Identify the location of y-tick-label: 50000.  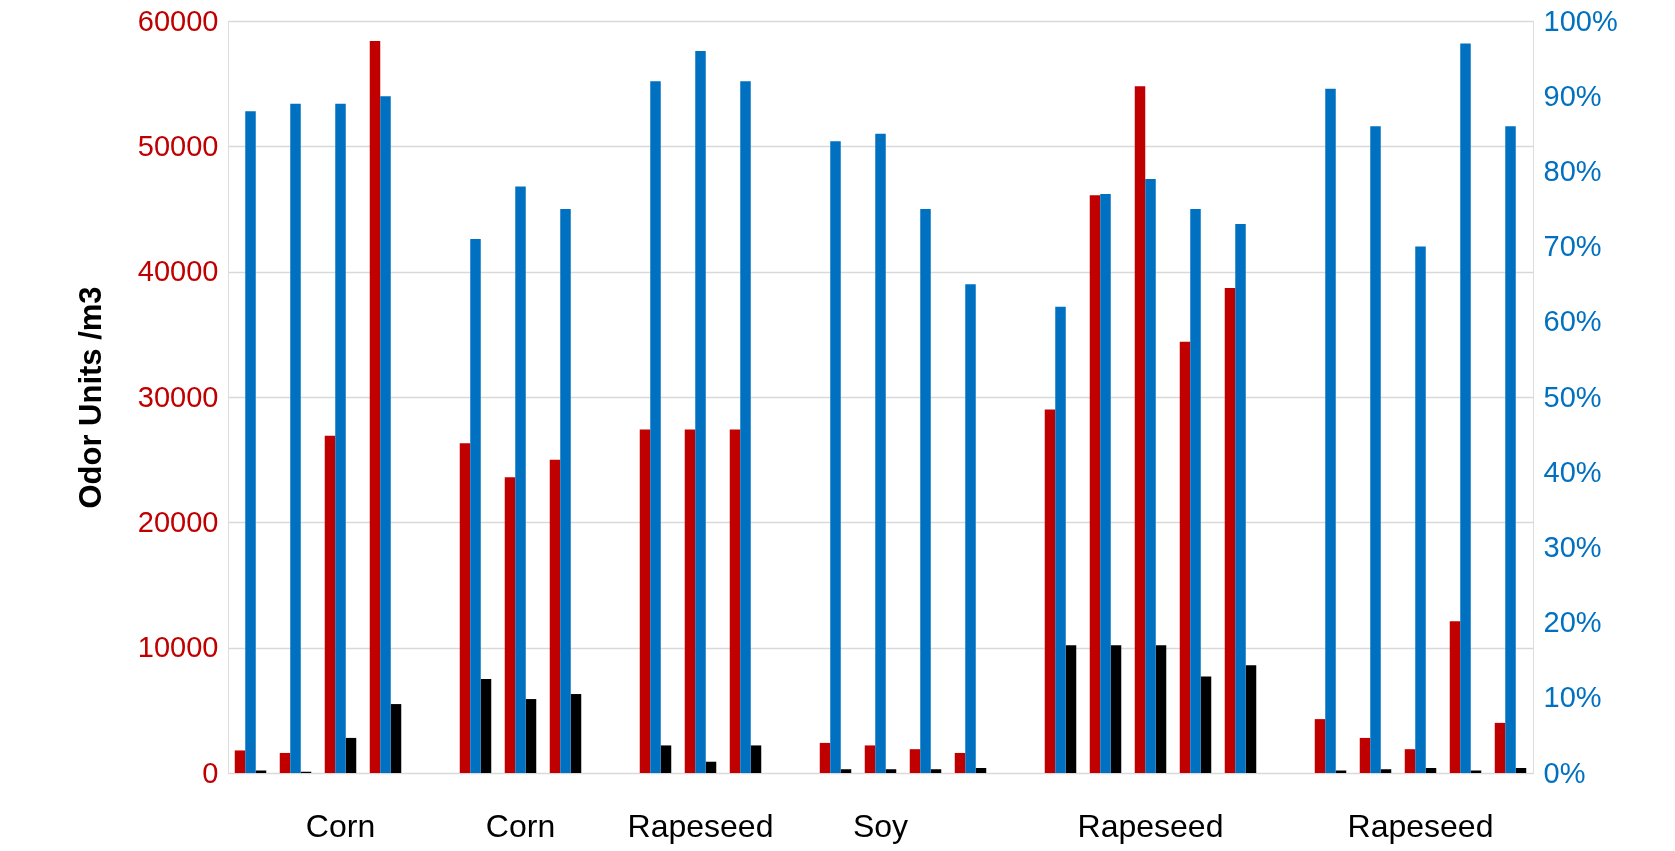
(178, 145).